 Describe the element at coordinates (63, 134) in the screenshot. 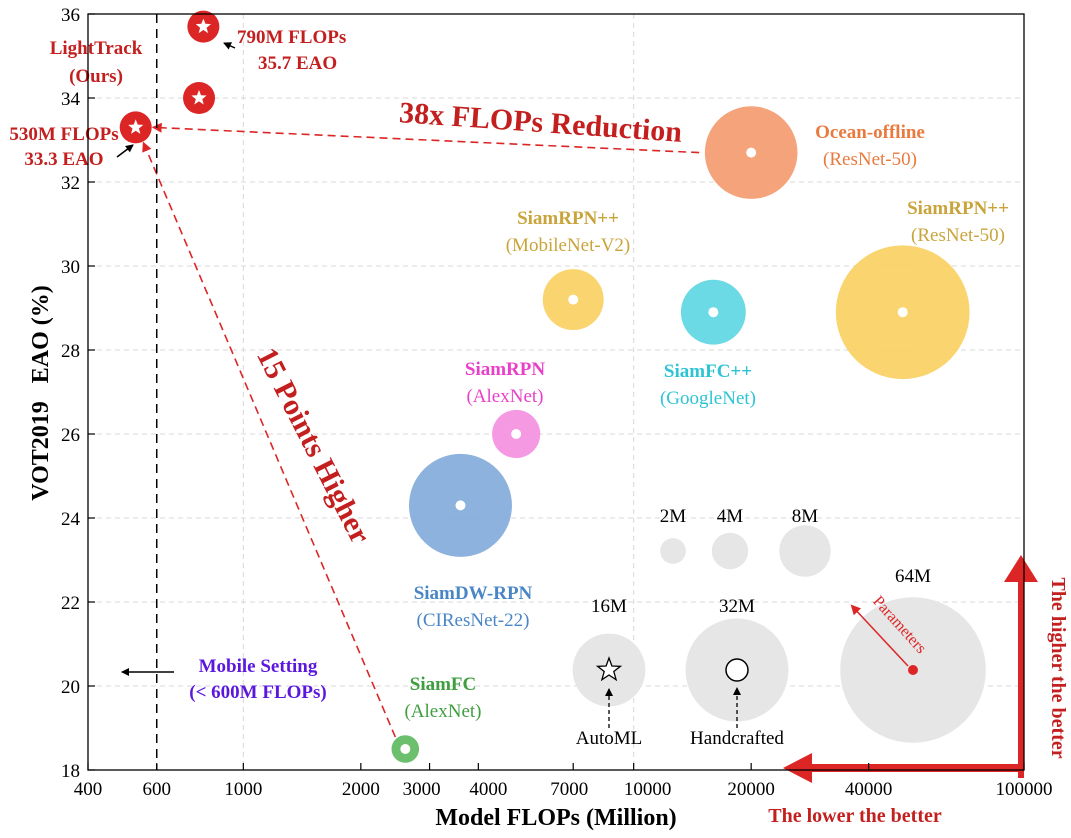

I see `flops-label-530: 530M FLOPs` at that location.